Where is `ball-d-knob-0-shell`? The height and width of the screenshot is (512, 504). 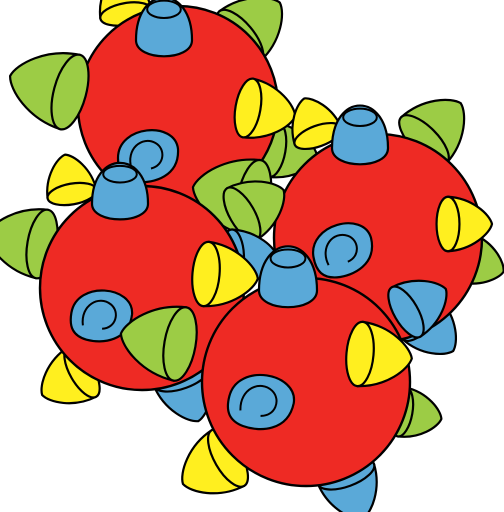 ball-d-knob-0-shell is located at coordinates (260, 402).